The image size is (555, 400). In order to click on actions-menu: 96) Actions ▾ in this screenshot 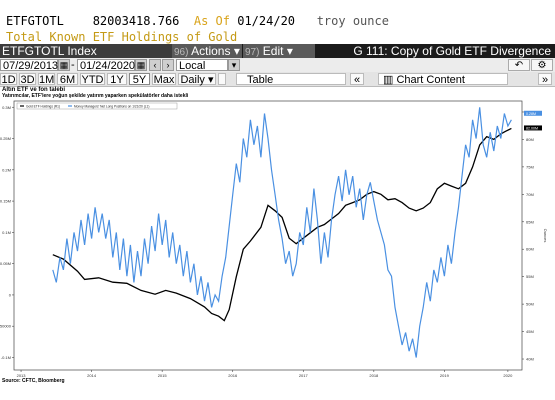, I will do `click(207, 51)`.